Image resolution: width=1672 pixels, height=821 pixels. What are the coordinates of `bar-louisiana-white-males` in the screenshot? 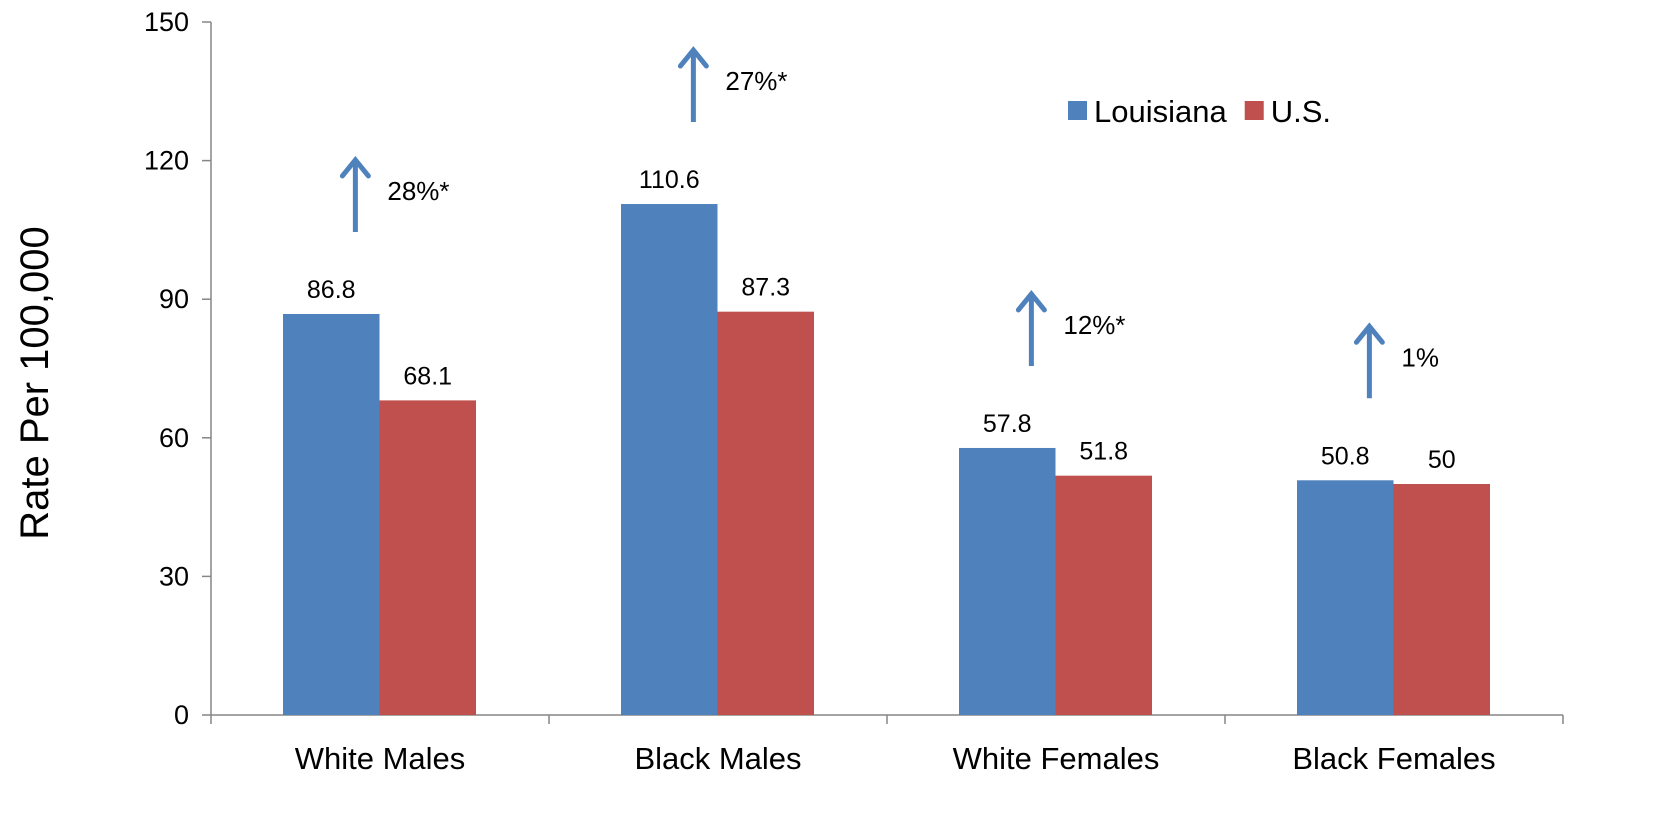 It's located at (331, 514).